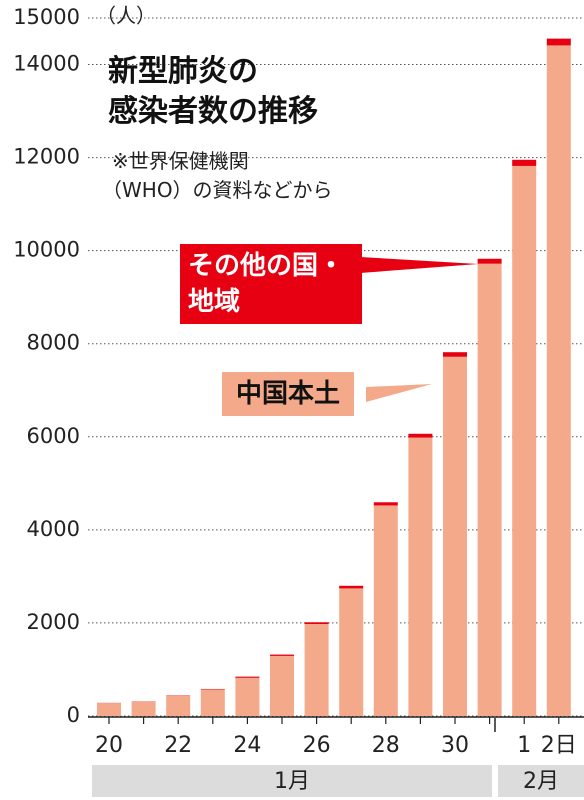  Describe the element at coordinates (317, 745) in the screenshot. I see `x-tick-label: 26` at that location.